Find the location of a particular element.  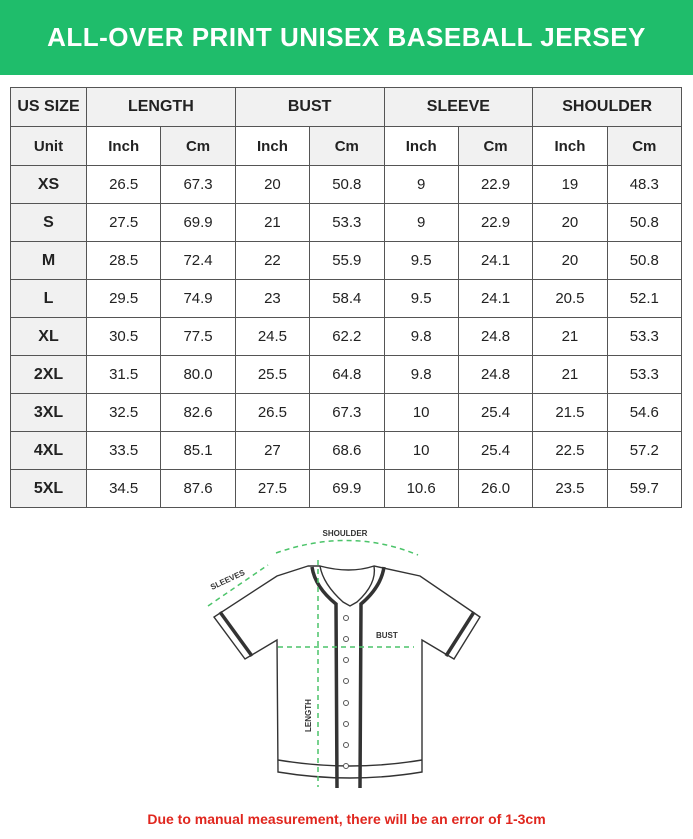

value-cell: 22 is located at coordinates (272, 260).